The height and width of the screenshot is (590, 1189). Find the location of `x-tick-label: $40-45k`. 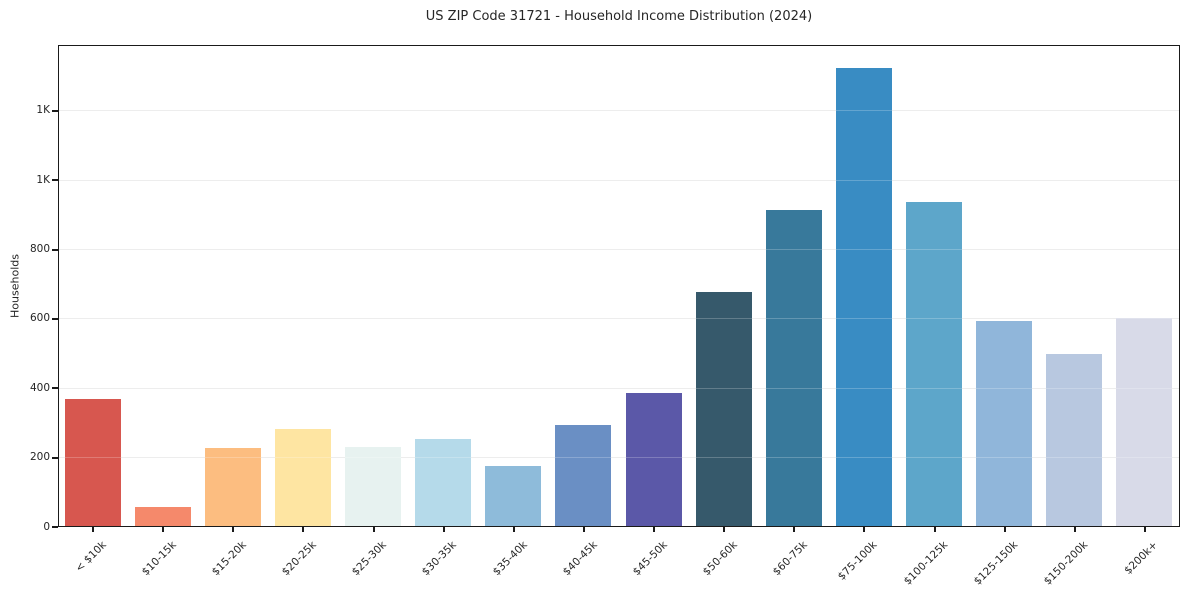

x-tick-label: $40-45k is located at coordinates (580, 559).